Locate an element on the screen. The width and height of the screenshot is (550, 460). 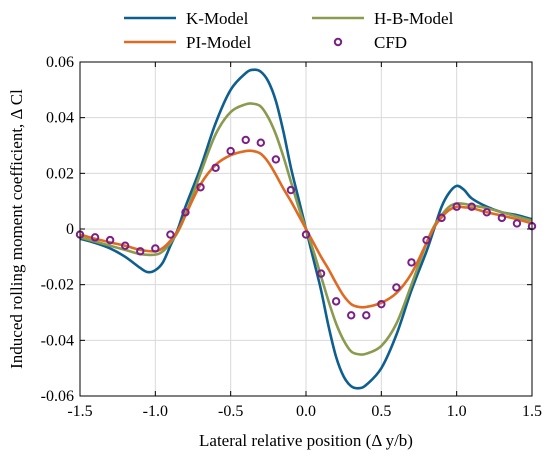
x-tick-label: -0.5 is located at coordinates (230, 411).